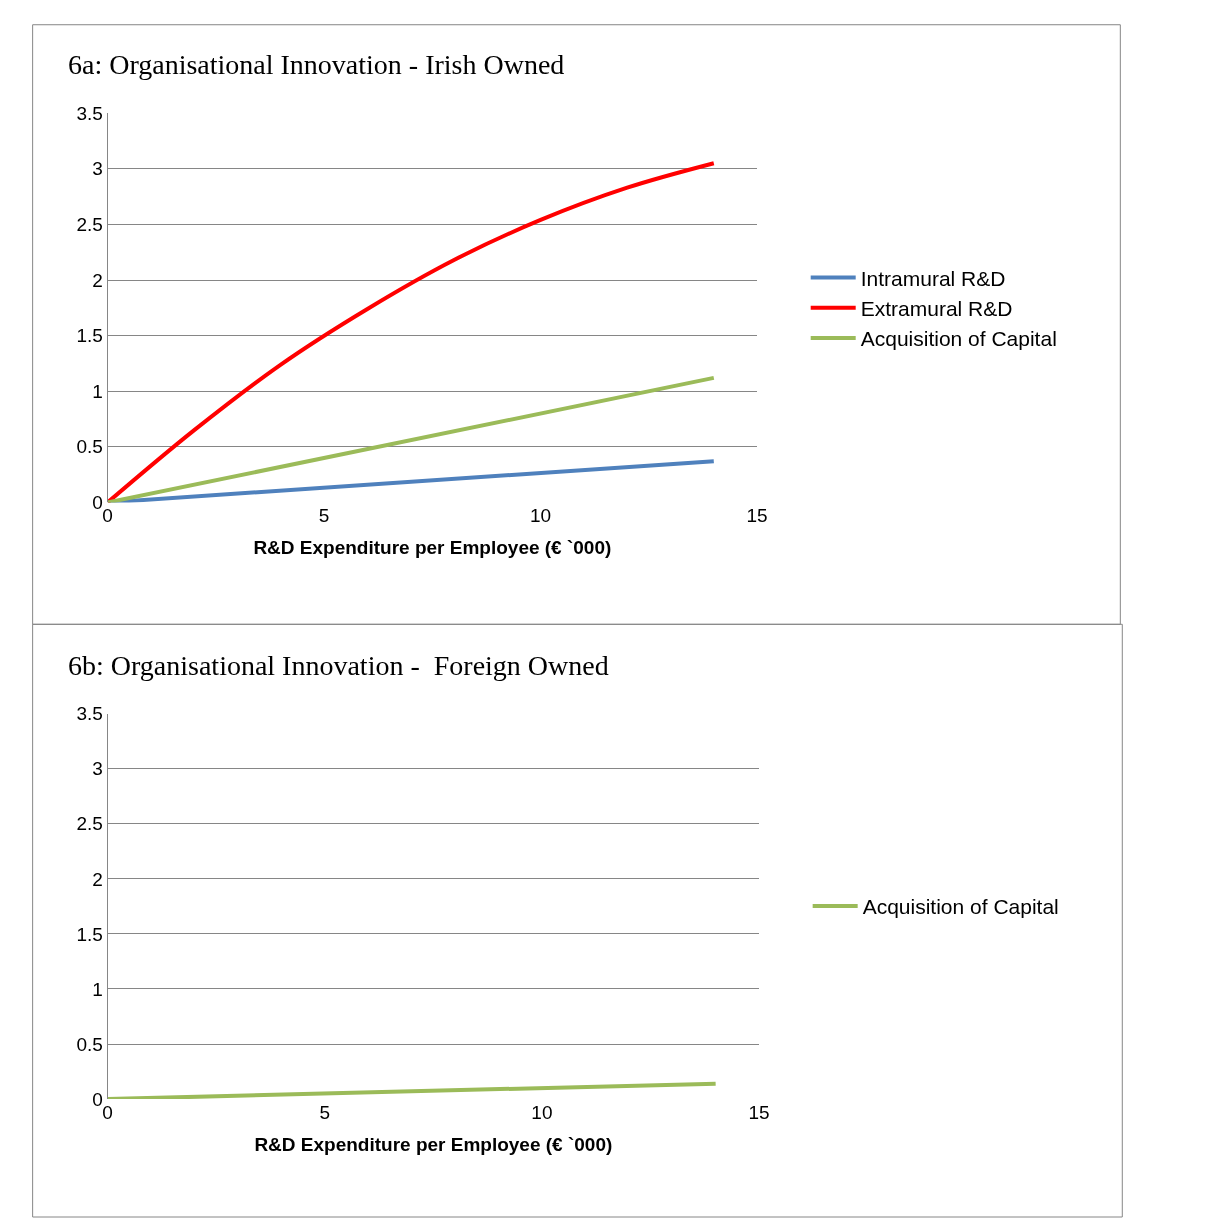 This screenshot has width=1231, height=1228. What do you see at coordinates (933, 278) in the screenshot?
I see `legend-label: Intramural R&D` at bounding box center [933, 278].